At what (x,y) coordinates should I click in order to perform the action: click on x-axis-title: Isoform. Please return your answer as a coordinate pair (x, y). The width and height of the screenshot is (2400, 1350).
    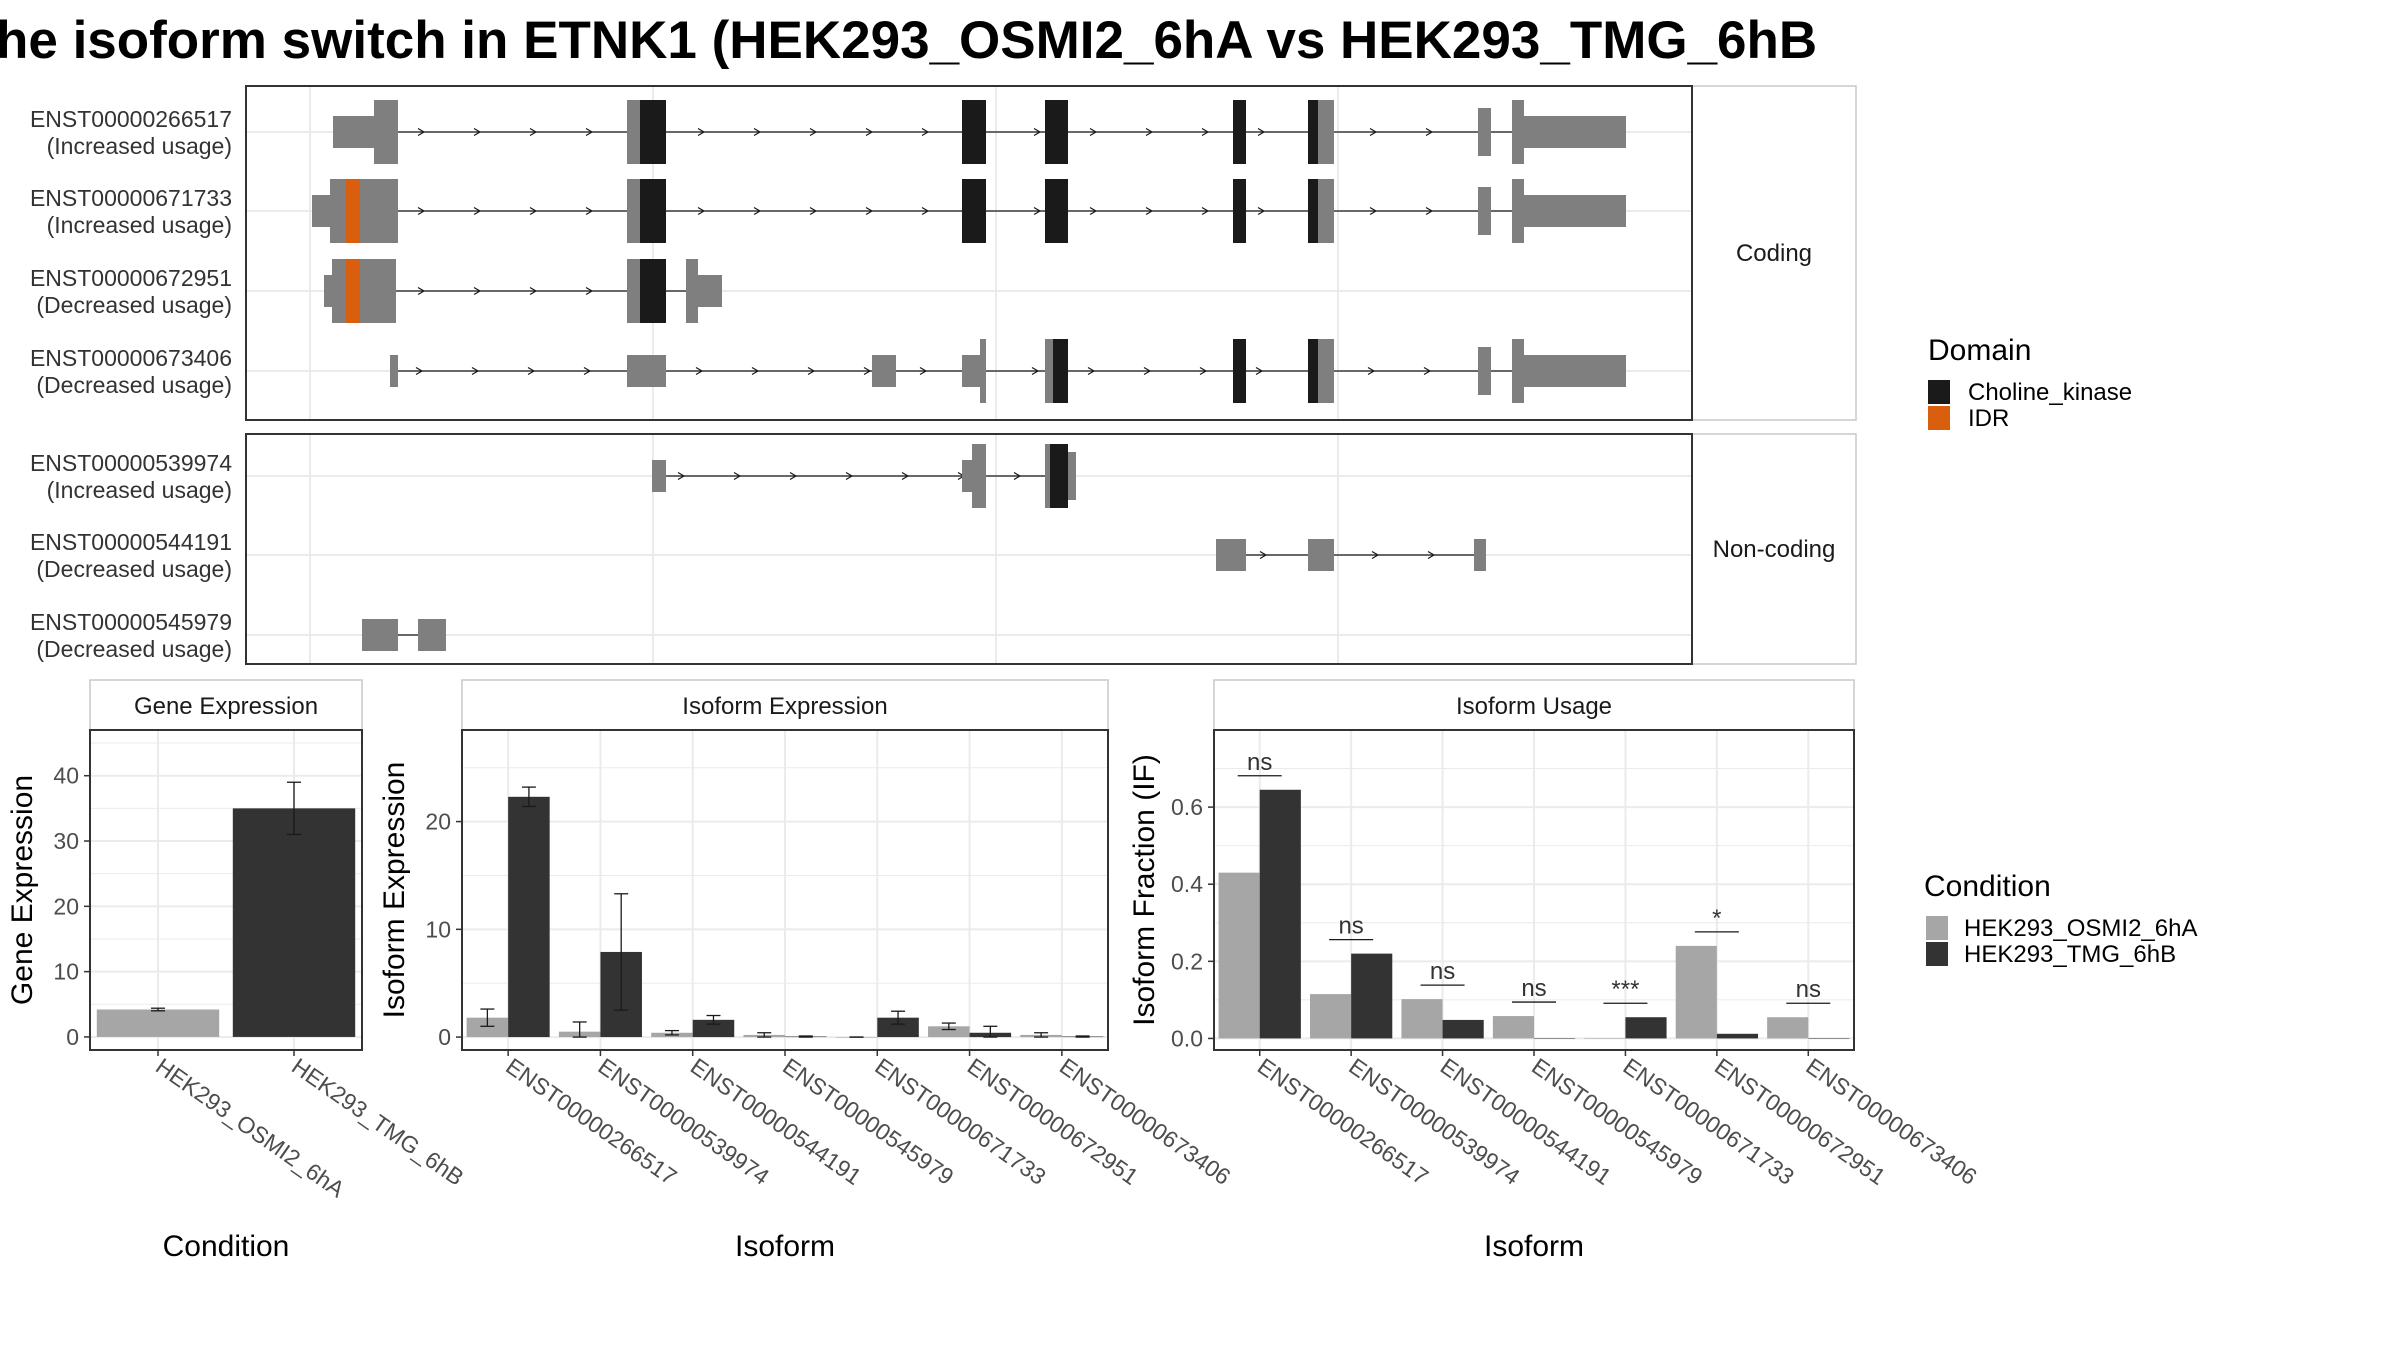
    Looking at the image, I should click on (785, 1246).